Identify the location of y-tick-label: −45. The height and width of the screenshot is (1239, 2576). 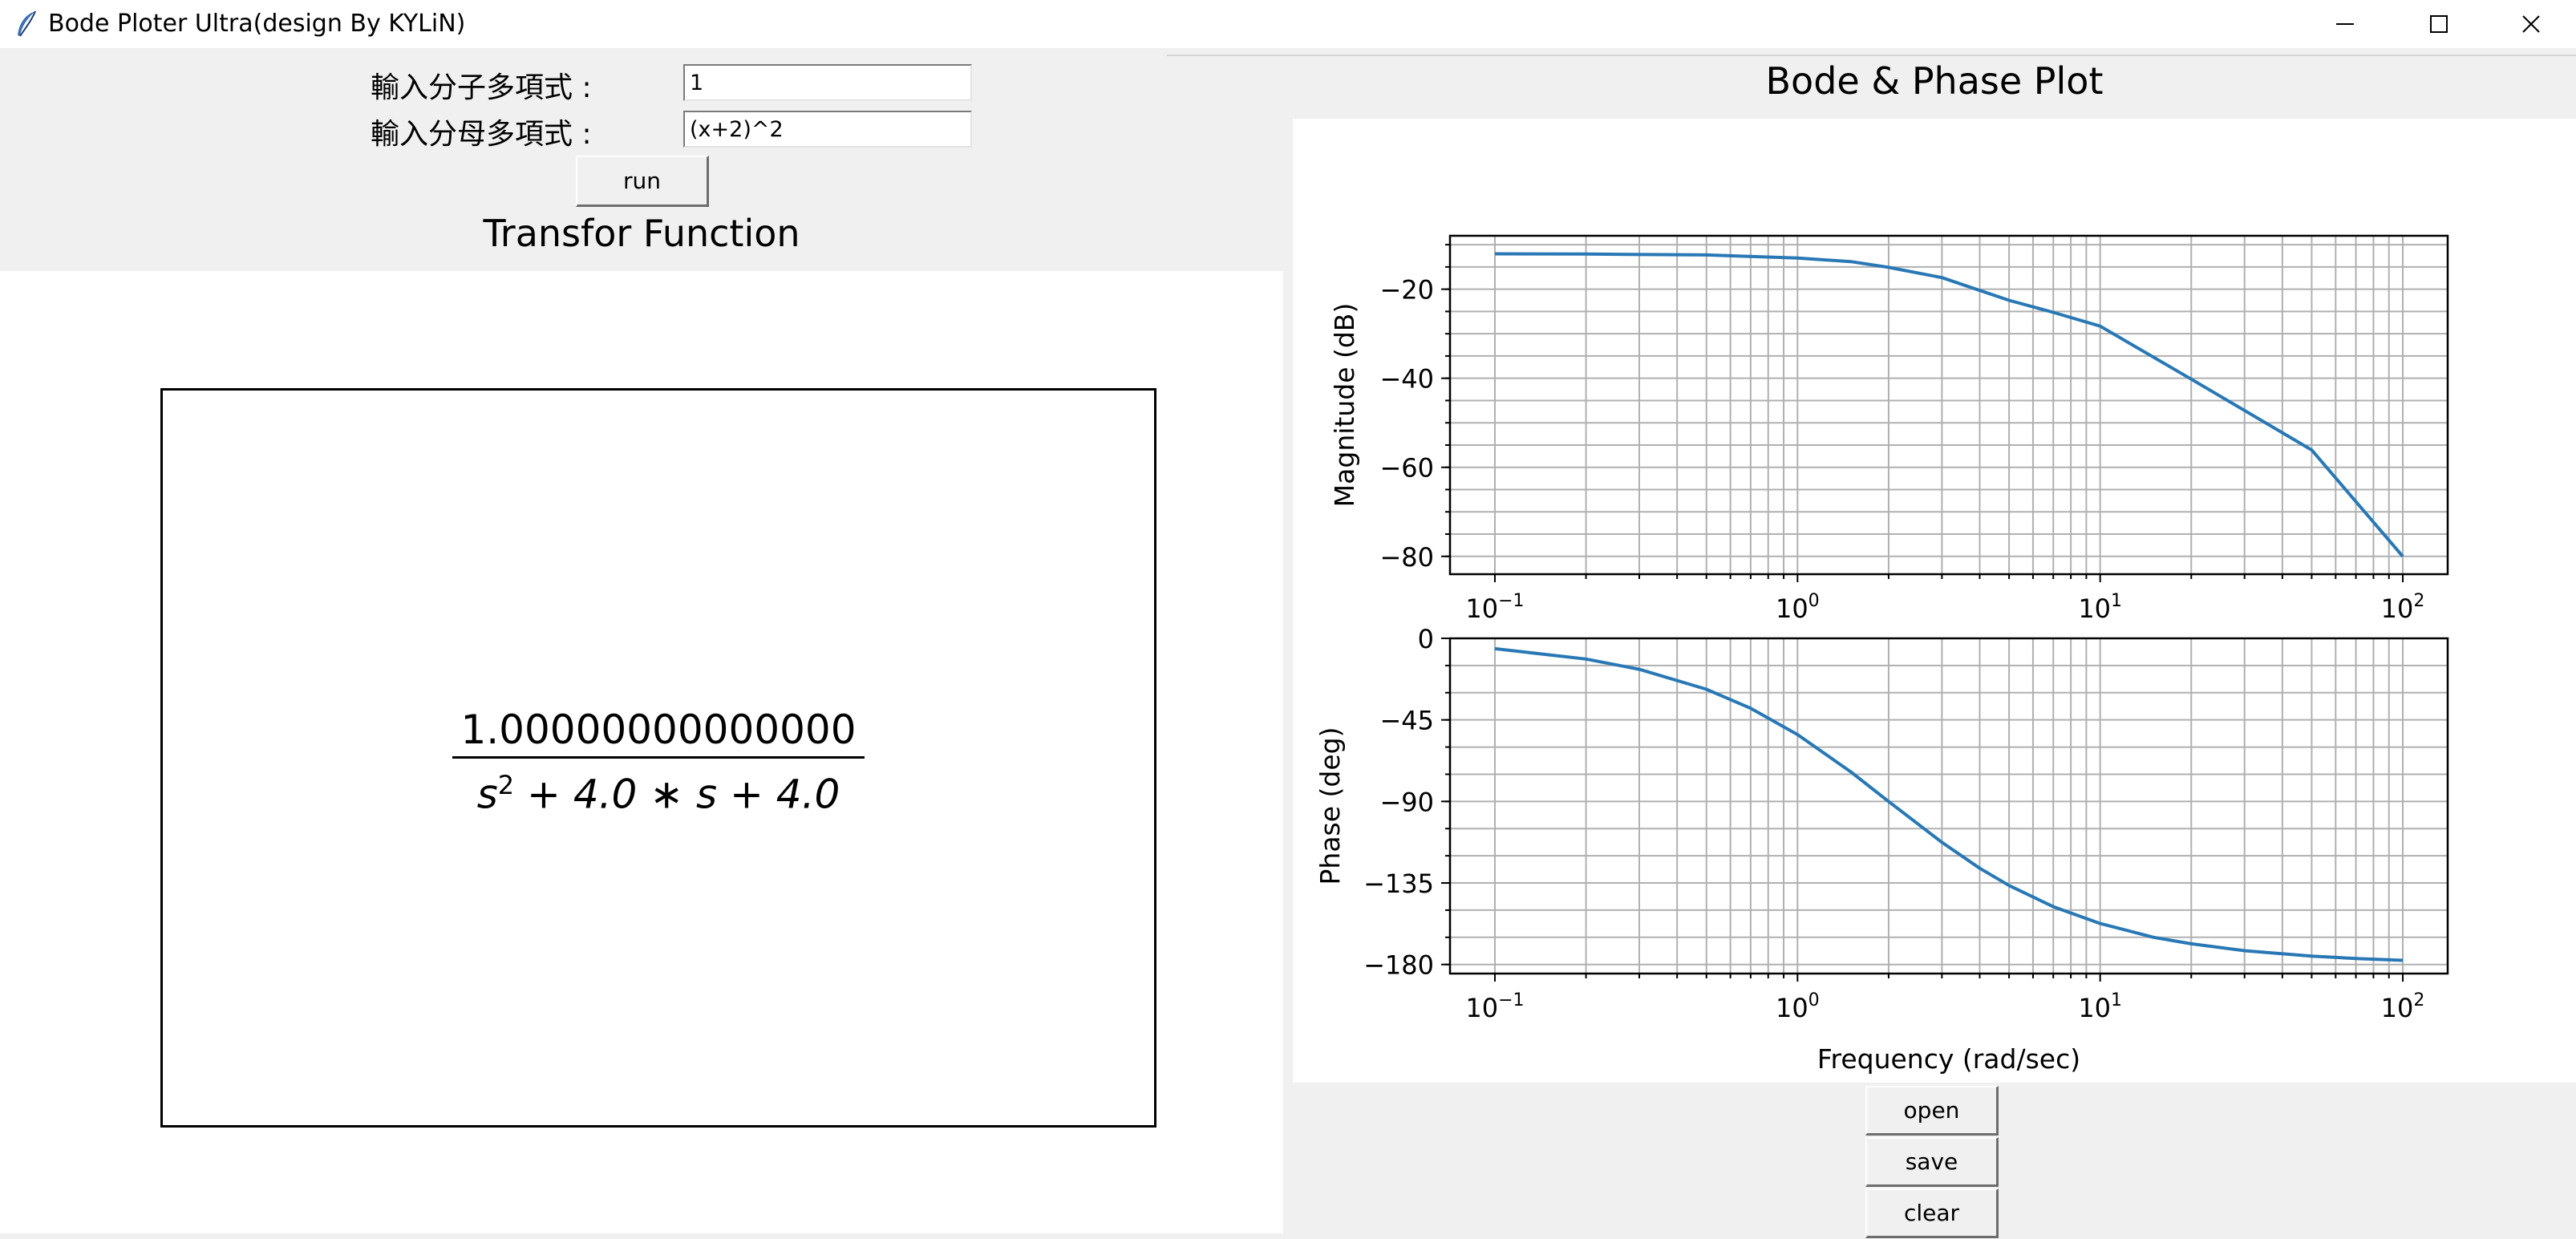
(1406, 721).